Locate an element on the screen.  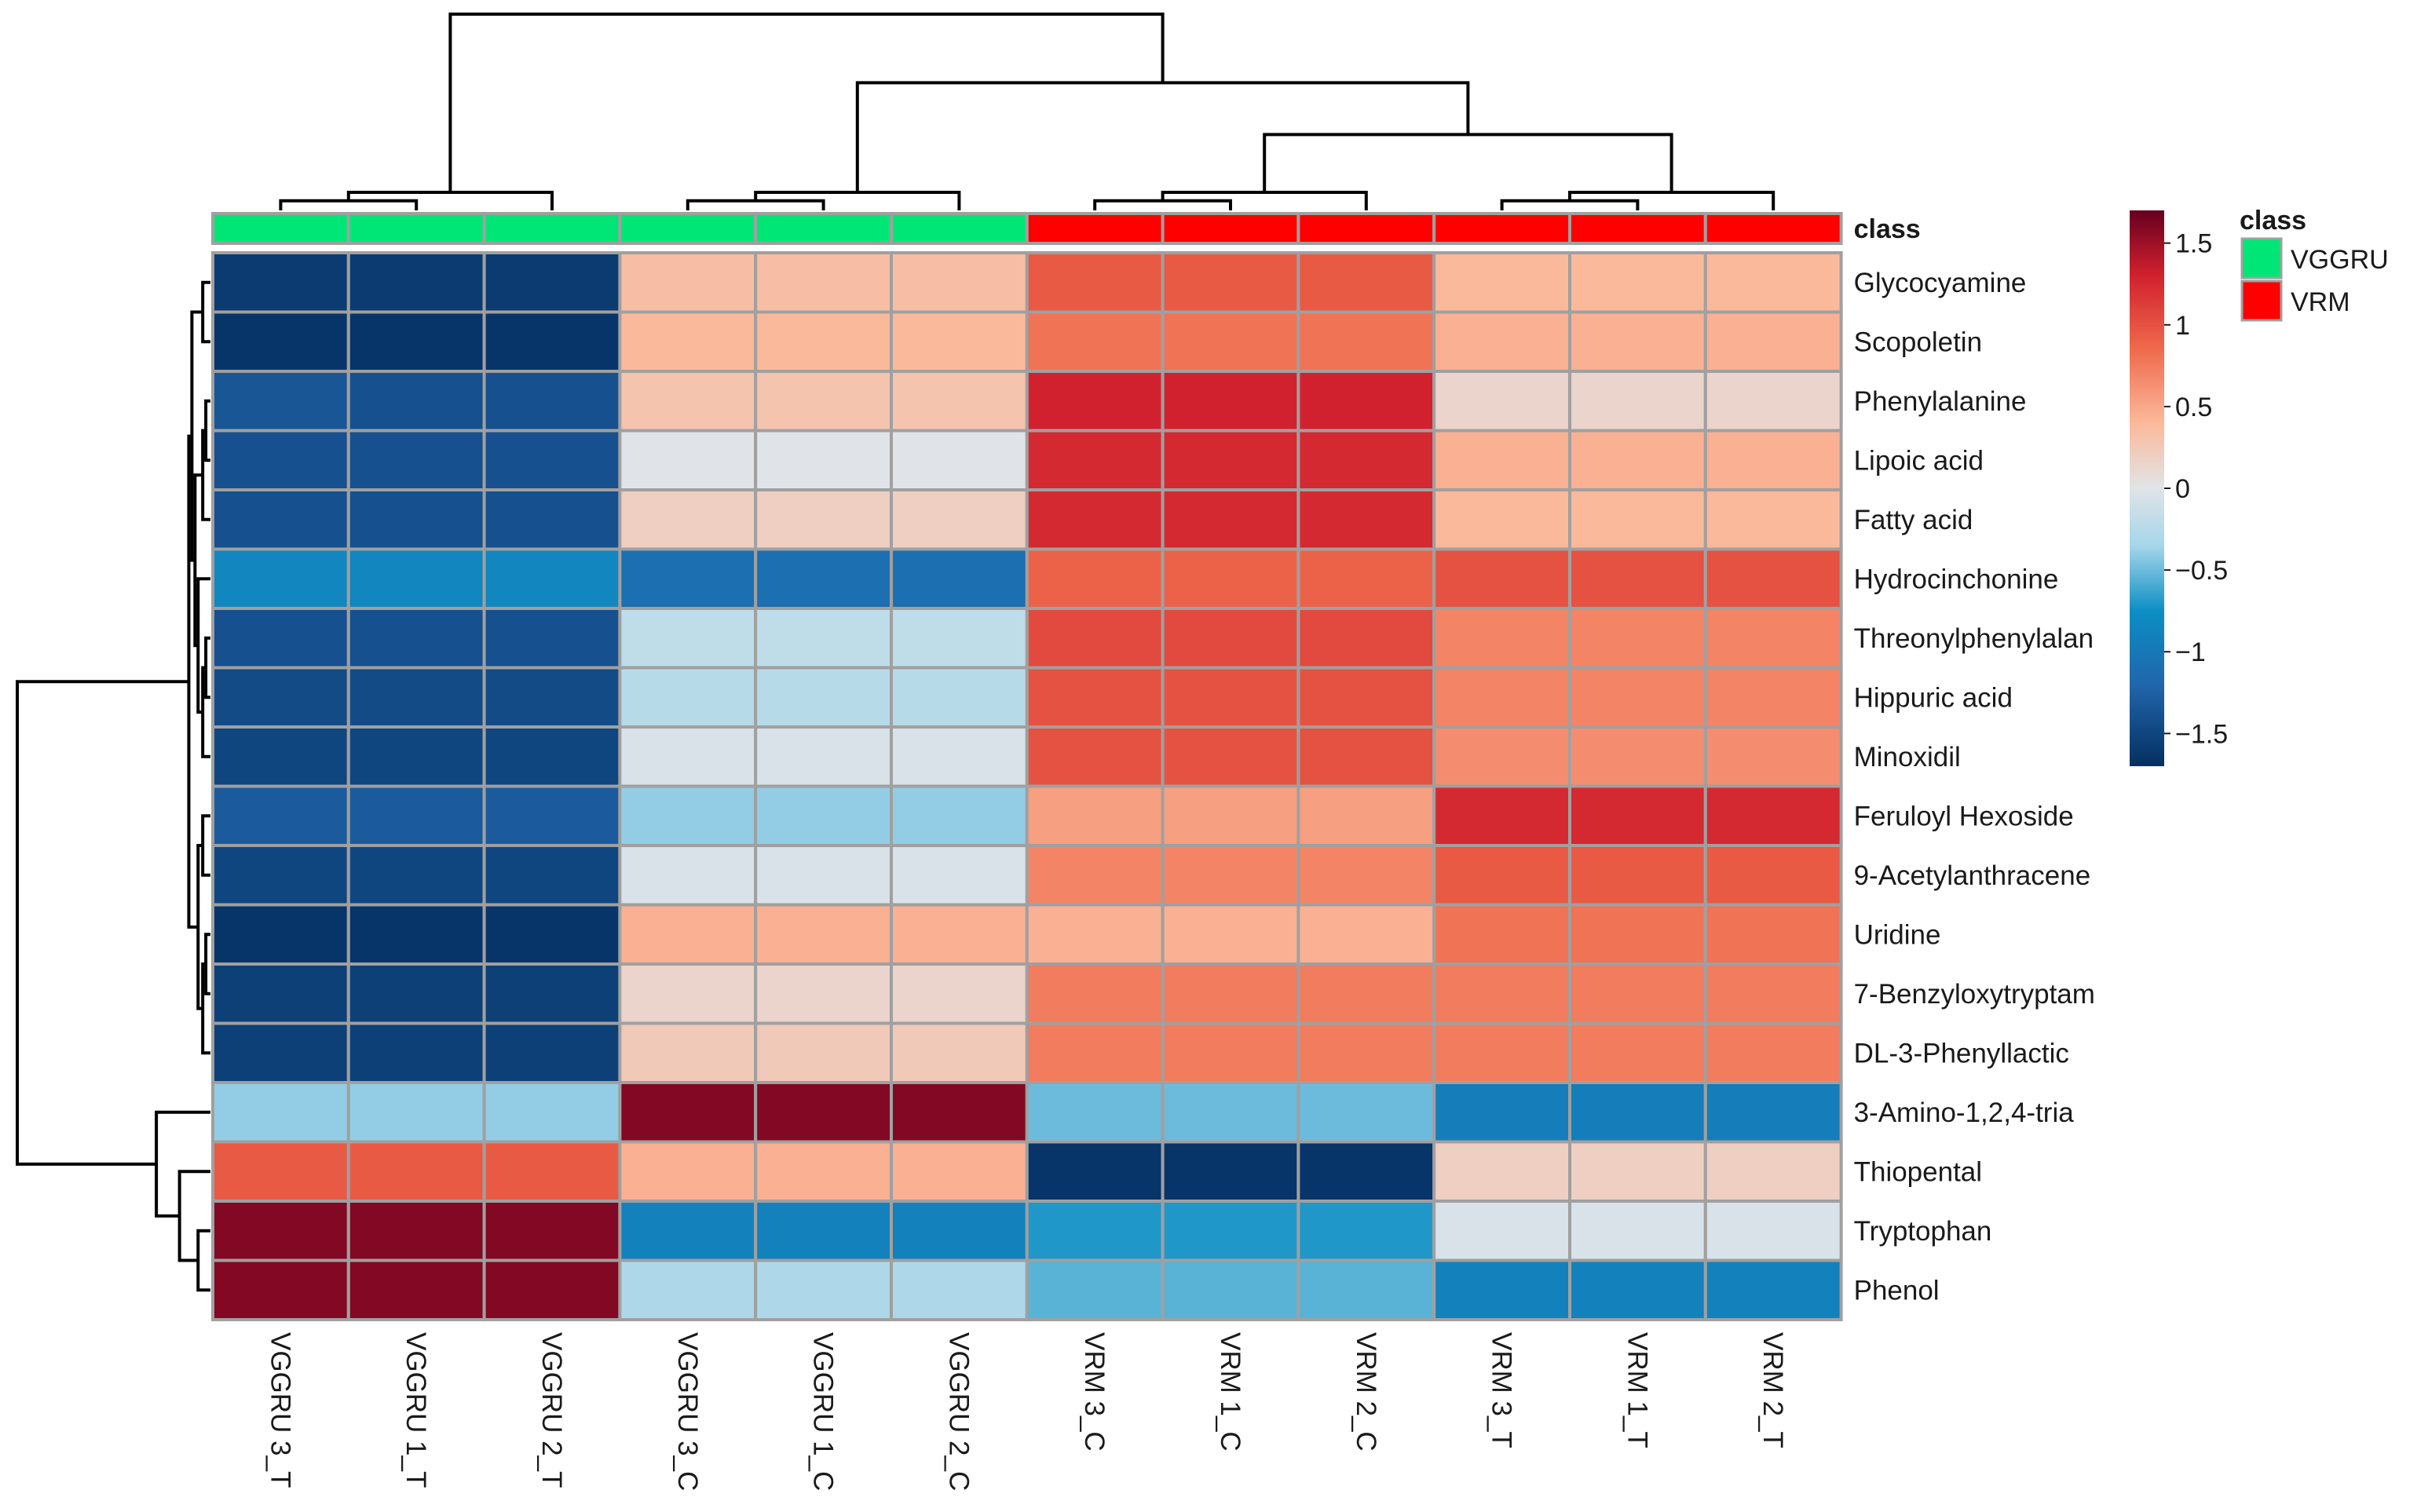
colorbar-tick-label: 0 is located at coordinates (2182, 489).